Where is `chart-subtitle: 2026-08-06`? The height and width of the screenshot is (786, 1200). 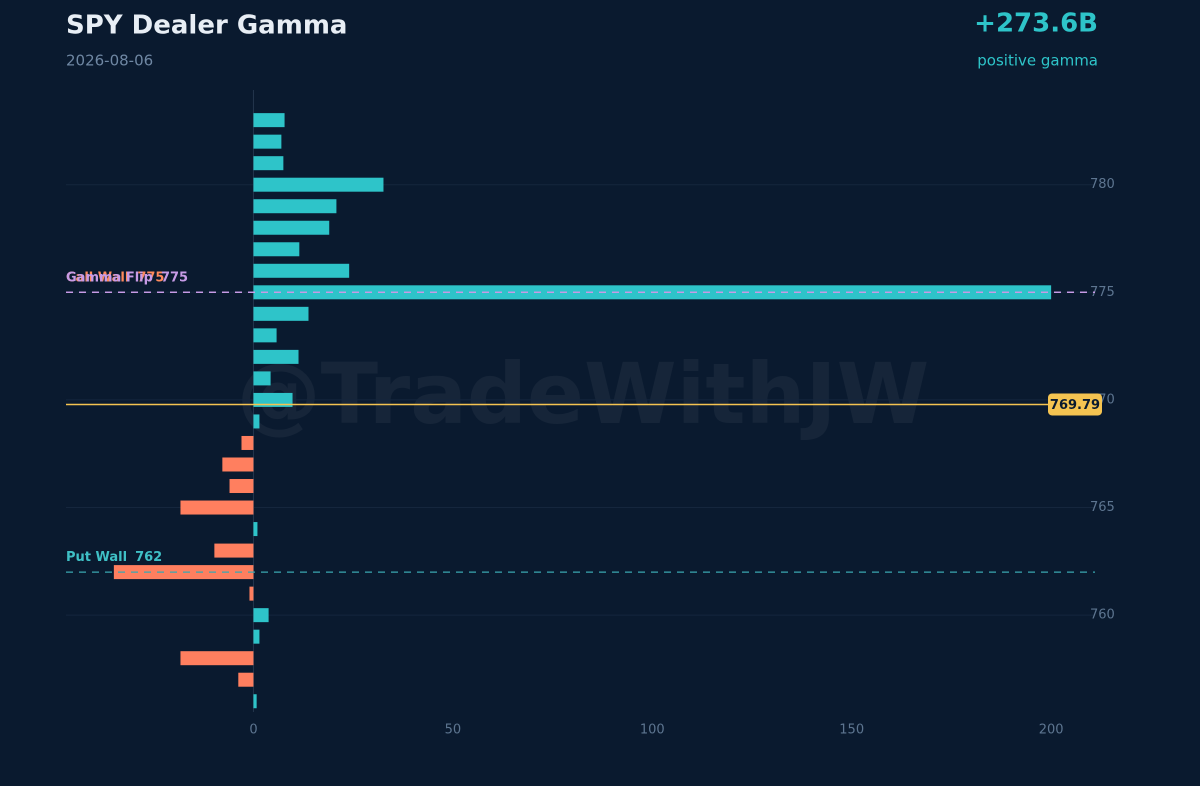 chart-subtitle: 2026-08-06 is located at coordinates (109, 61).